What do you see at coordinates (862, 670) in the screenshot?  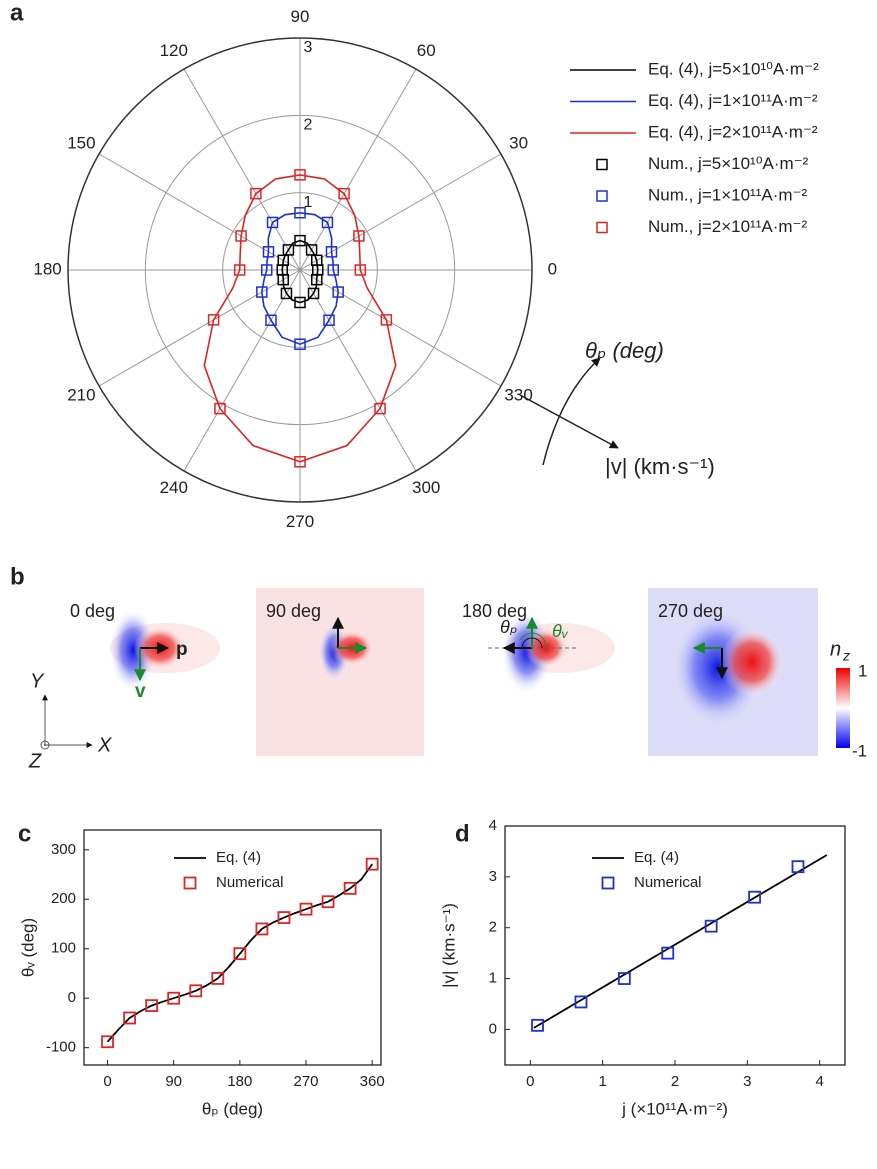 I see `colorbar-label: 1` at bounding box center [862, 670].